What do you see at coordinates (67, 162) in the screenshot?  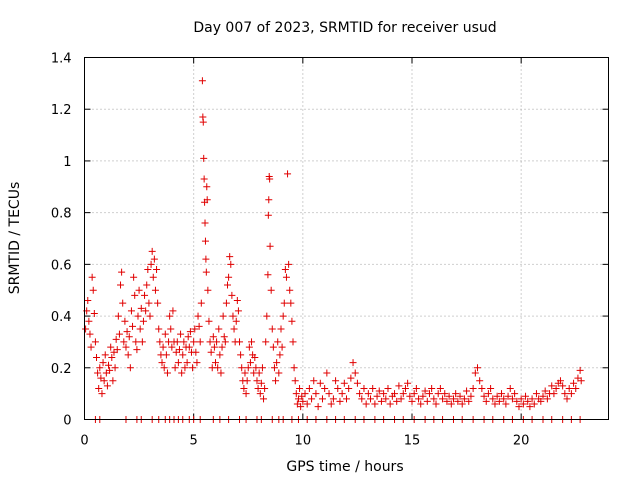 I see `y-tick-label: 1` at bounding box center [67, 162].